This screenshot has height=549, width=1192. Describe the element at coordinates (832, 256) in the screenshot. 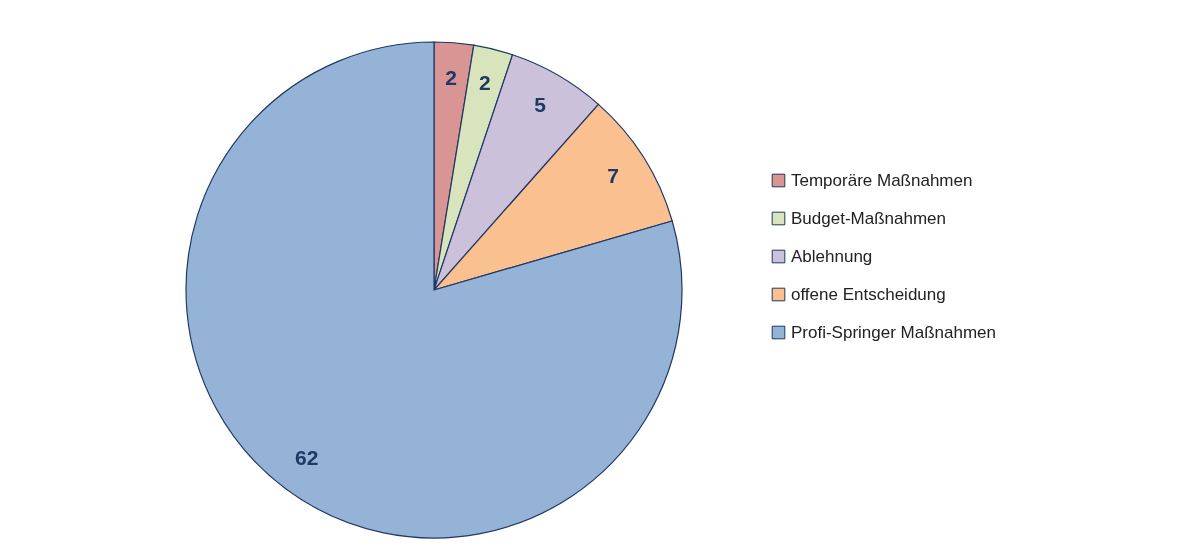

I see `legend-label: Ablehnung` at that location.